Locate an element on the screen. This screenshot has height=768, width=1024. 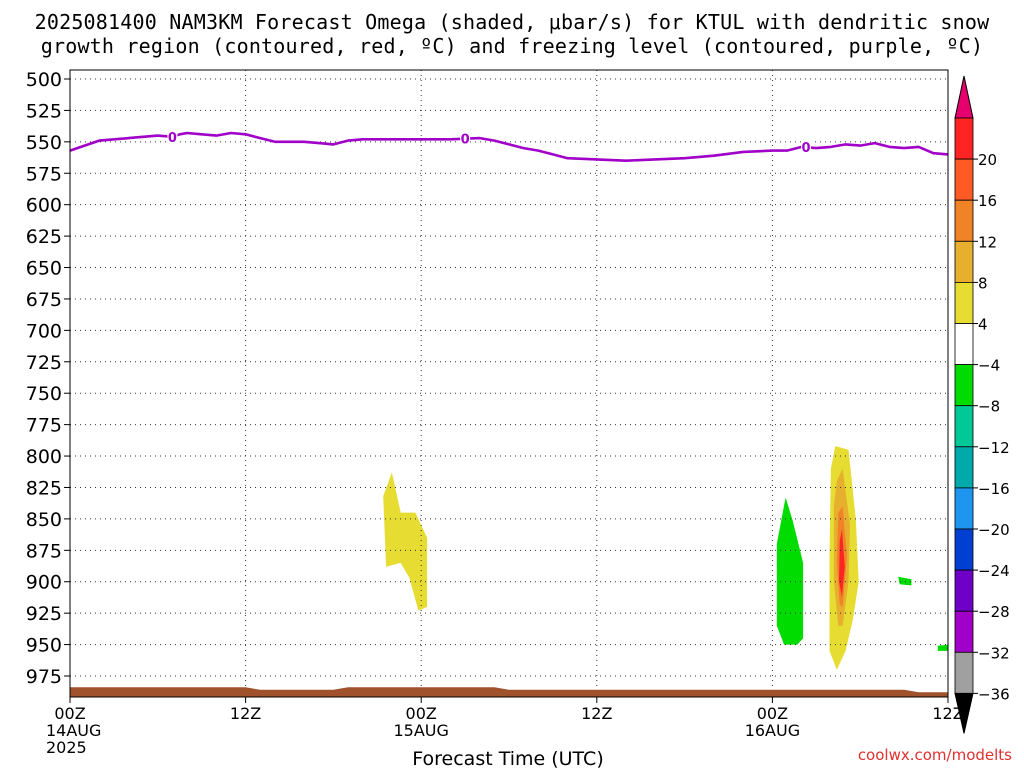
x-axis-title: Forecast Time (UTC) is located at coordinates (507, 758).